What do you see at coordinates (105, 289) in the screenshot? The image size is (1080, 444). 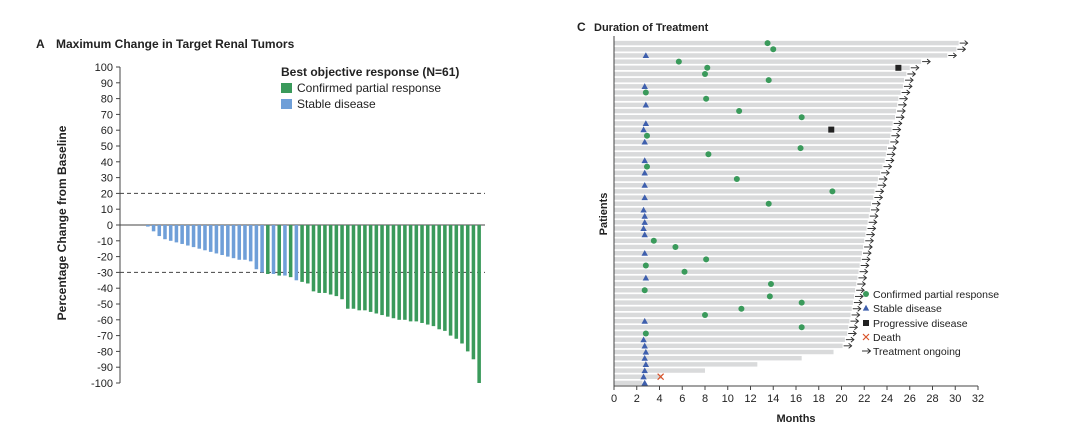 I see `y-tick-label: -40` at bounding box center [105, 289].